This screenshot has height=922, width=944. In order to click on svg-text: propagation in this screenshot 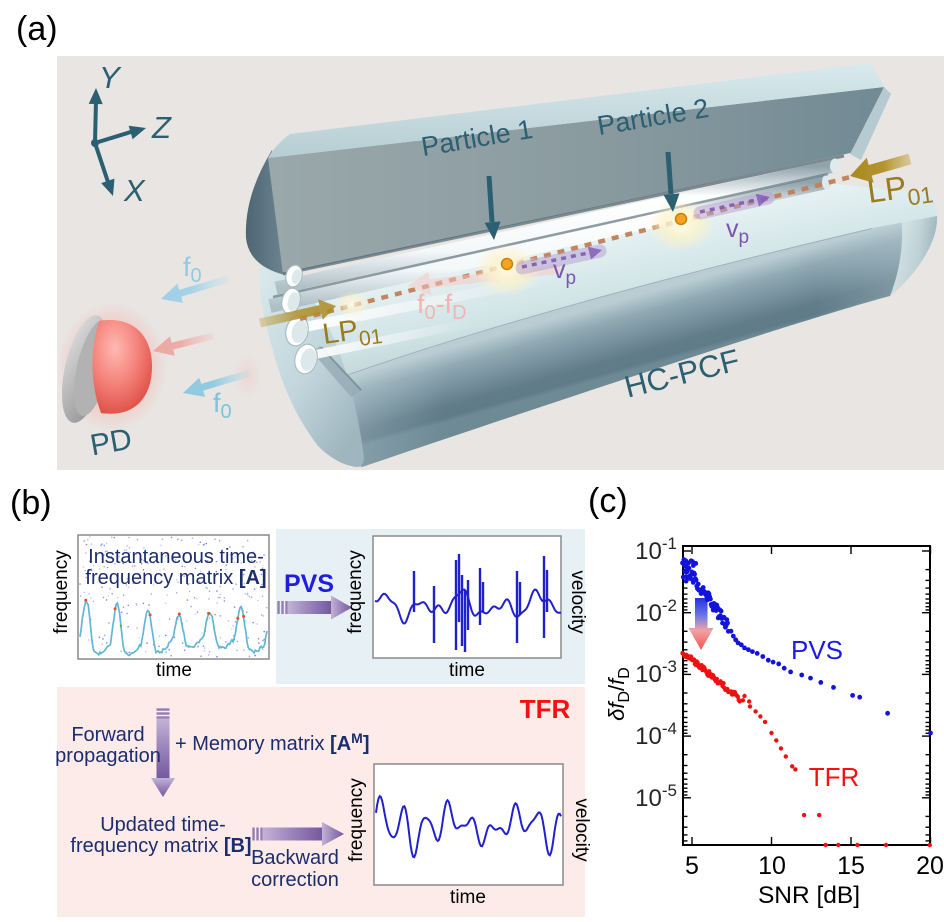, I will do `click(108, 756)`.